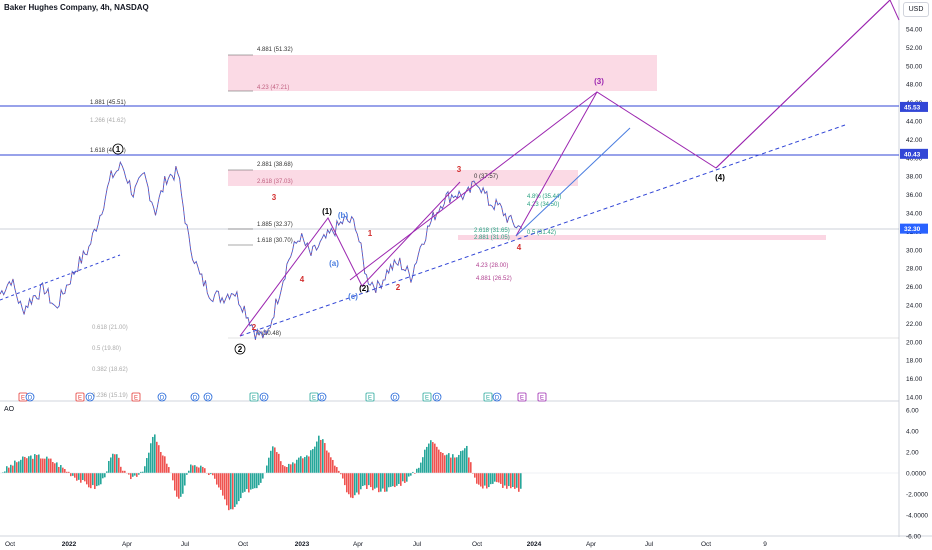 The image size is (932, 550). I want to click on y-tick-label: 50.00, so click(914, 66).